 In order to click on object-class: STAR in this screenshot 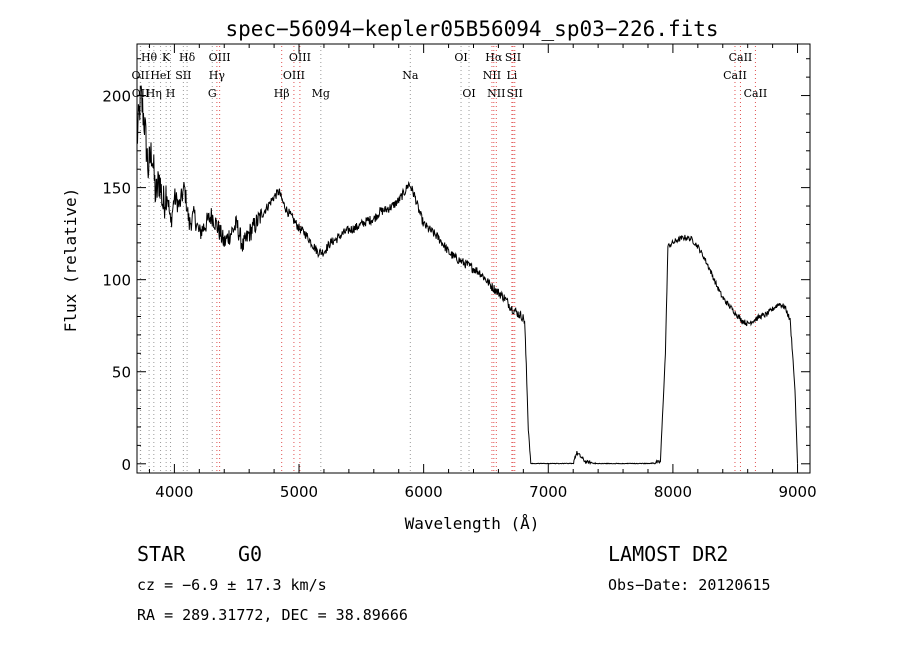, I will do `click(161, 554)`.